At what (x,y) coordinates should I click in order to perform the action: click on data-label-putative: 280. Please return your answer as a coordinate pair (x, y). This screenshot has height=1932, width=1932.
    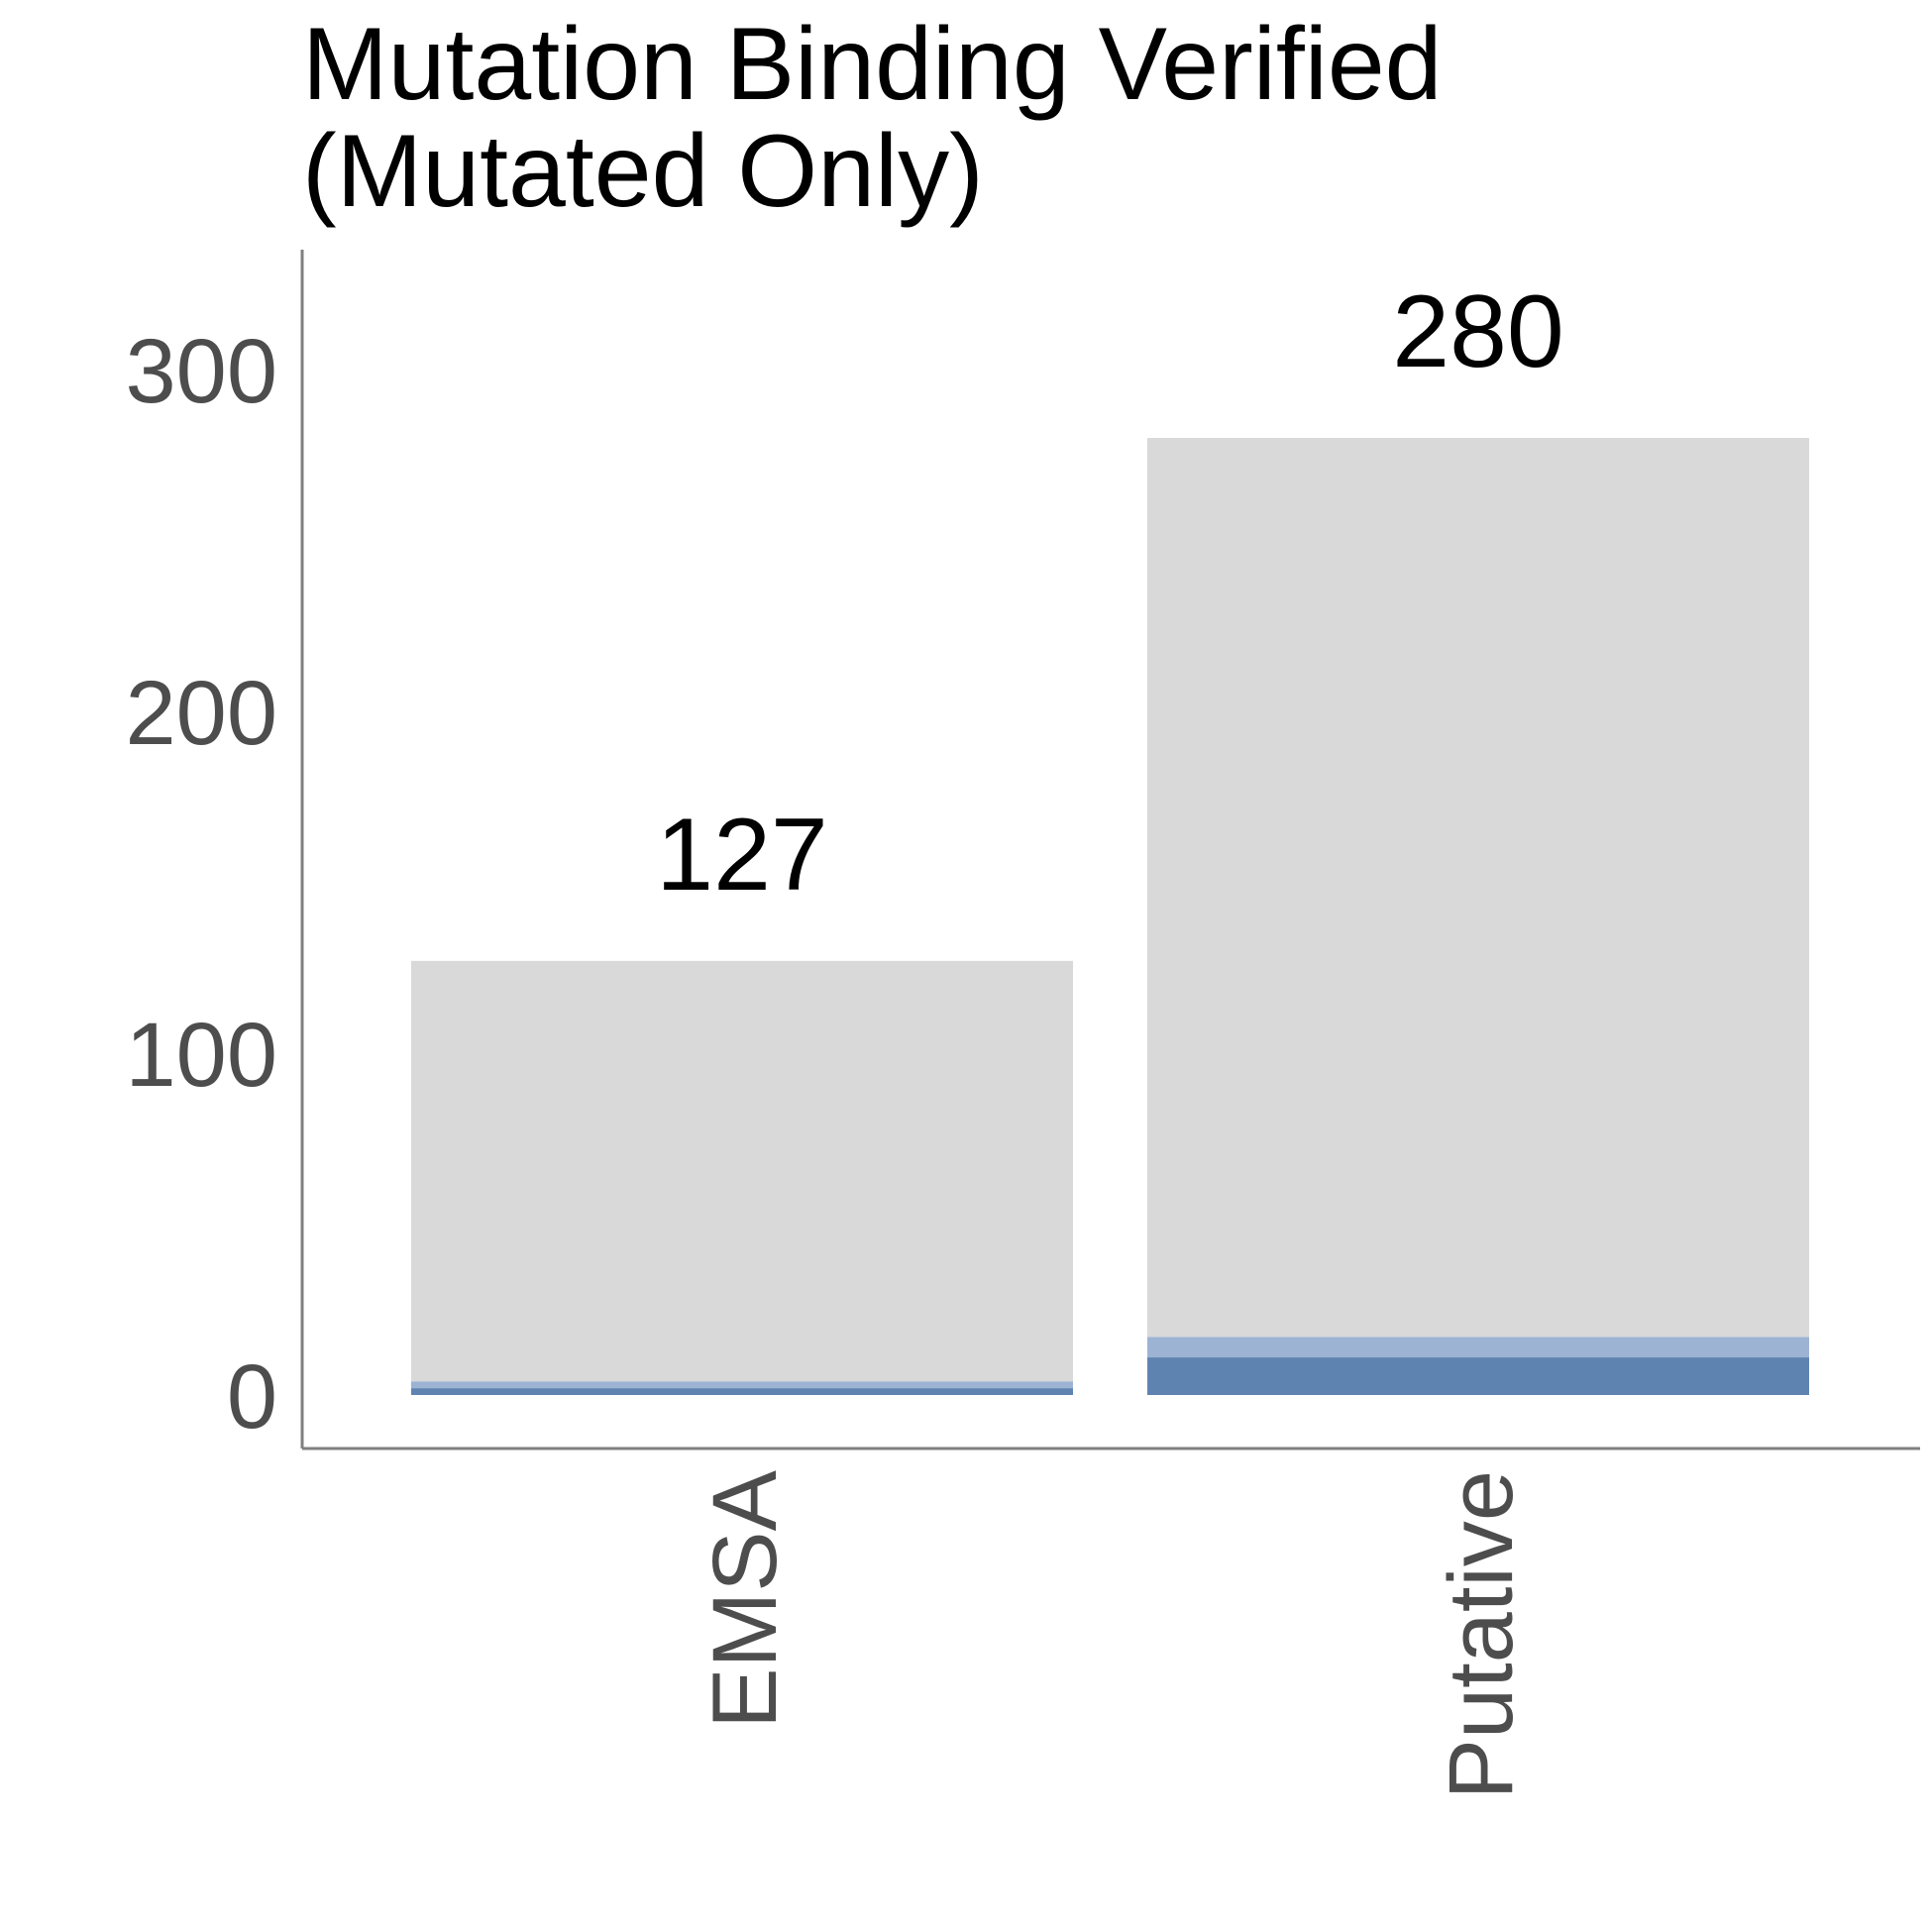
    Looking at the image, I should click on (1478, 332).